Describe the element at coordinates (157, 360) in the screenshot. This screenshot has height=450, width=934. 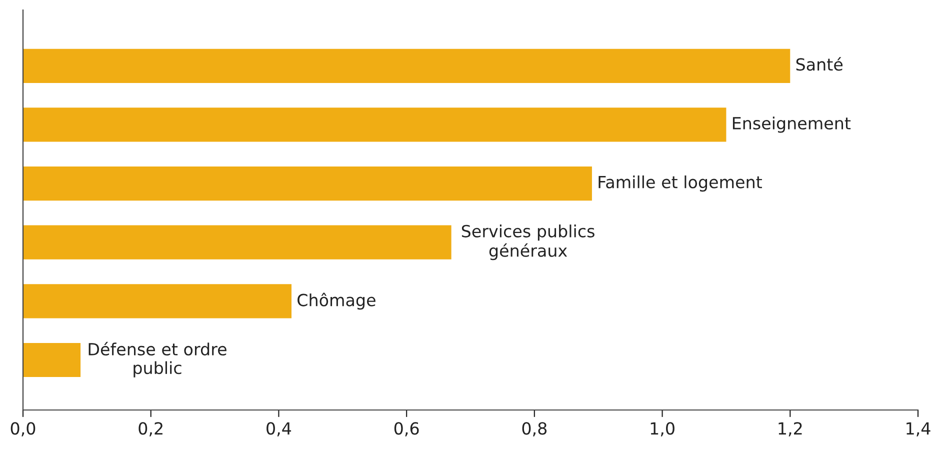
I see `y-tick-label: Défense et ordre public` at that location.